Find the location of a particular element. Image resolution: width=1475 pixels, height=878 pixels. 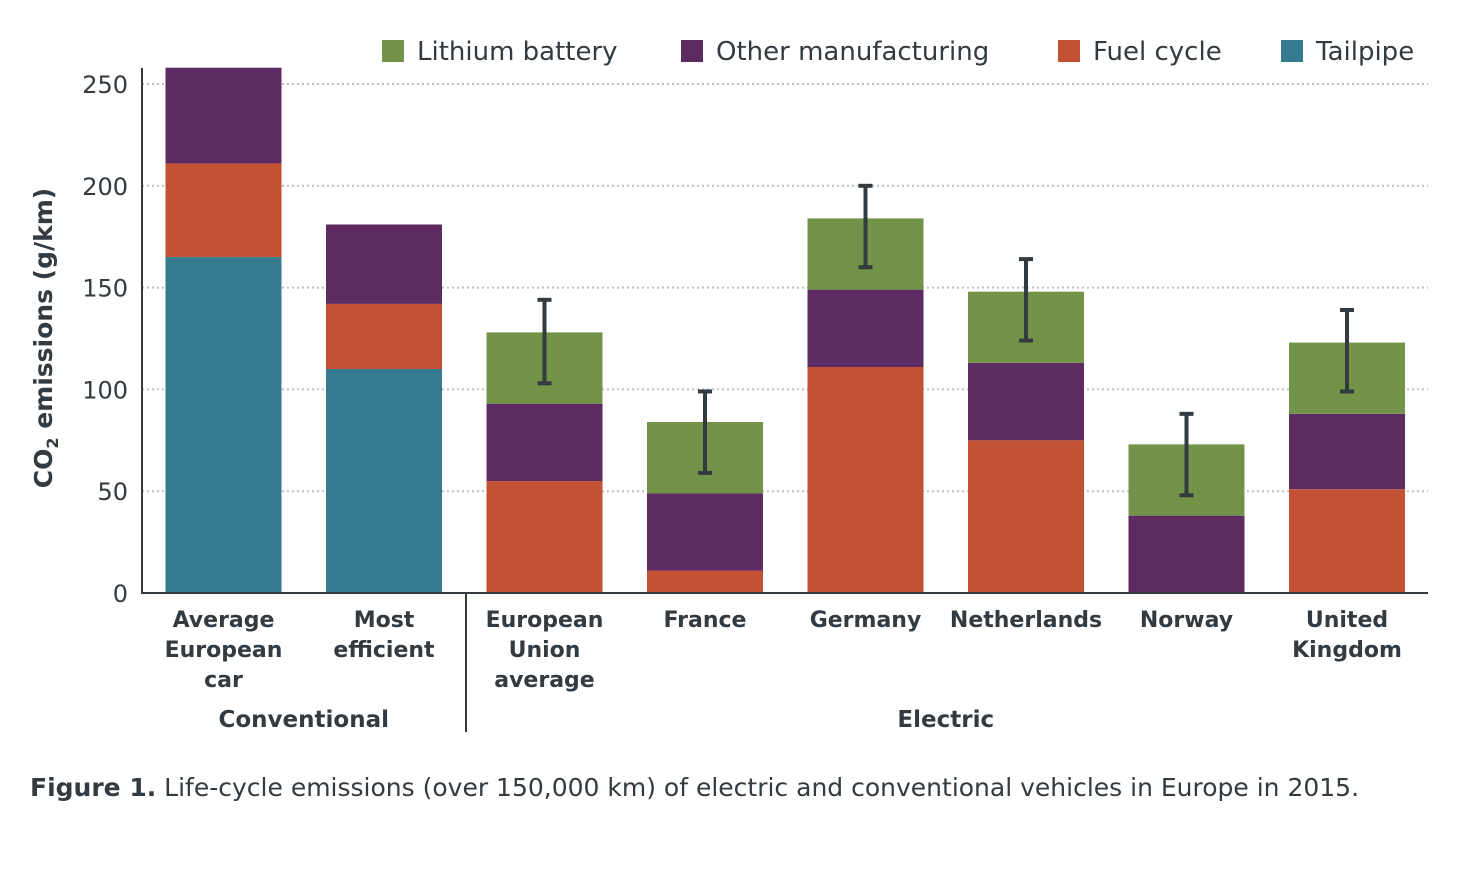

y-tick-label-0: 0 is located at coordinates (120, 594).